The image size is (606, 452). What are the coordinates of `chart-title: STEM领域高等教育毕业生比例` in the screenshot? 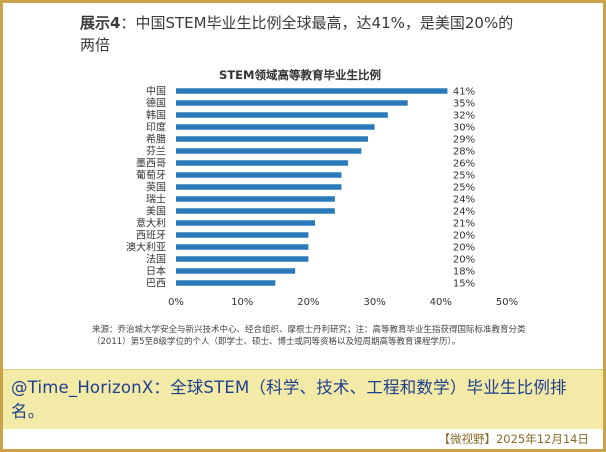 It's located at (300, 75).